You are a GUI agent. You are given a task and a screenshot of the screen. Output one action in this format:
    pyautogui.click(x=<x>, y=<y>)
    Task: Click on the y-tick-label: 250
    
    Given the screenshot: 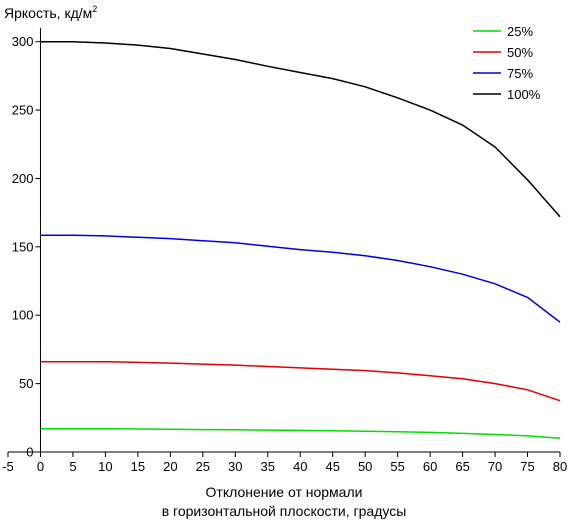 What is the action you would take?
    pyautogui.click(x=23, y=110)
    